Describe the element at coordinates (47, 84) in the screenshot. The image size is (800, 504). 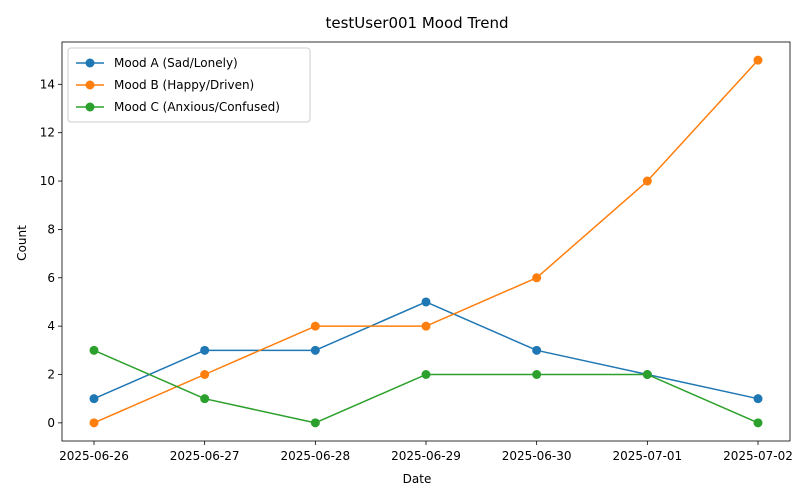
I see `y-tick-label: 14` at that location.